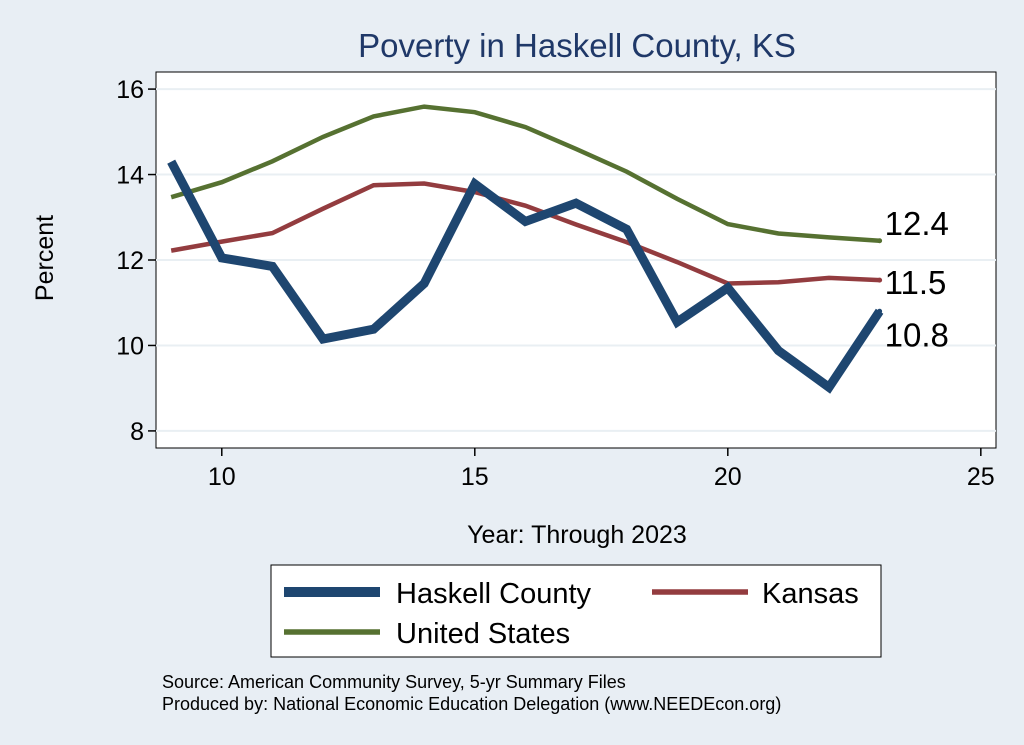  Describe the element at coordinates (130, 90) in the screenshot. I see `y-tick-label: 16` at that location.